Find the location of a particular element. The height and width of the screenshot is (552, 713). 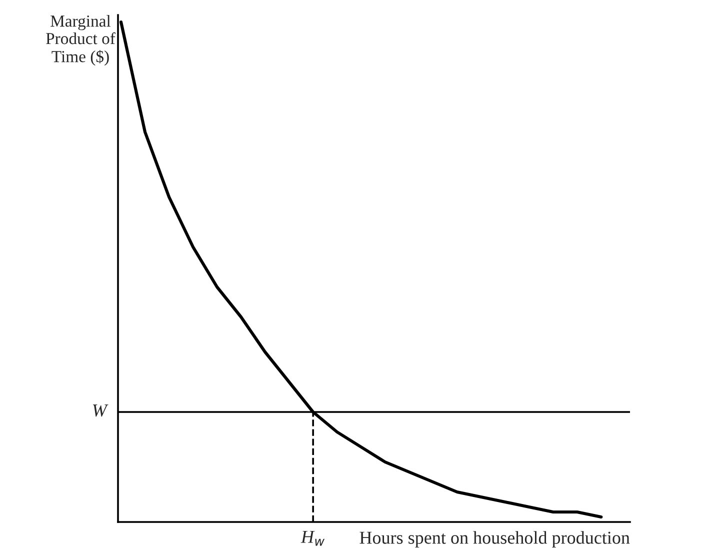

text: H$_{w}$ is located at coordinates (312, 538).